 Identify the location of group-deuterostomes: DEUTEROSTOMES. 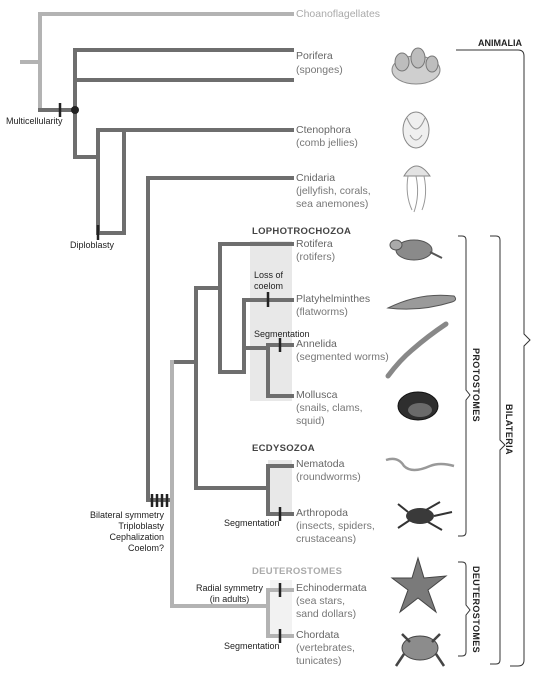
(297, 571).